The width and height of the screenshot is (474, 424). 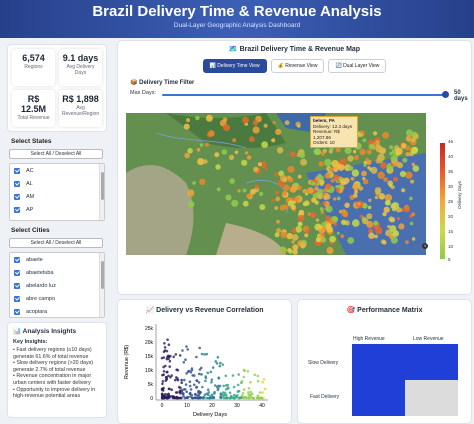 What do you see at coordinates (57, 183) in the screenshot?
I see `list-item: AL` at bounding box center [57, 183].